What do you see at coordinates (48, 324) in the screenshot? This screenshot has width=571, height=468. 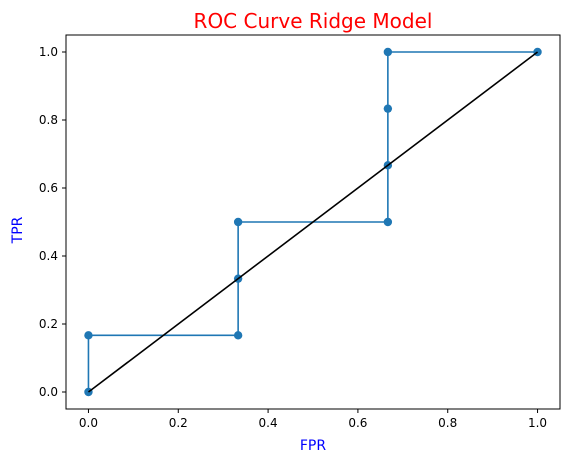 I see `y-tick-label: 0.2` at bounding box center [48, 324].